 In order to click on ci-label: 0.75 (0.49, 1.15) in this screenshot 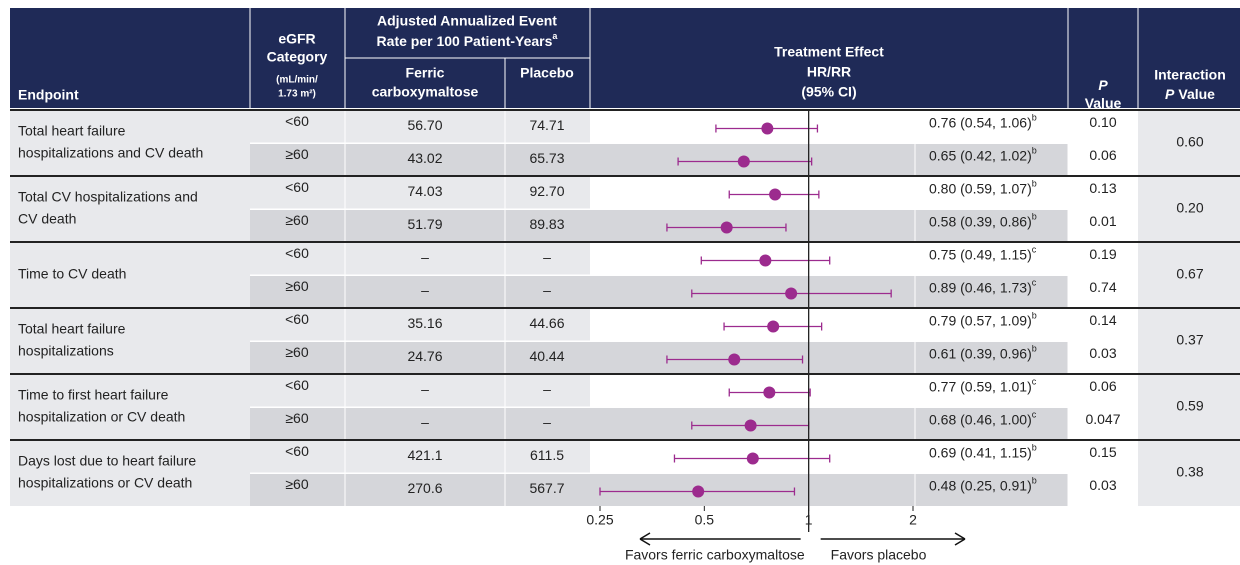, I will do `click(980, 254)`.